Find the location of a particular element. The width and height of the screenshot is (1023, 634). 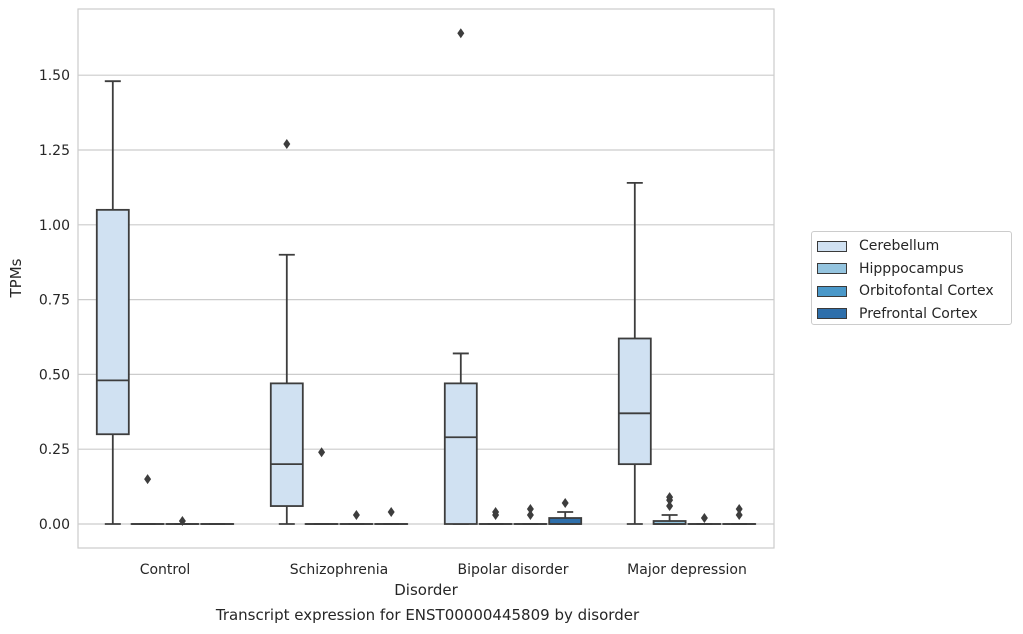

legend-item: Orbitofontal Cortex is located at coordinates (905, 291).